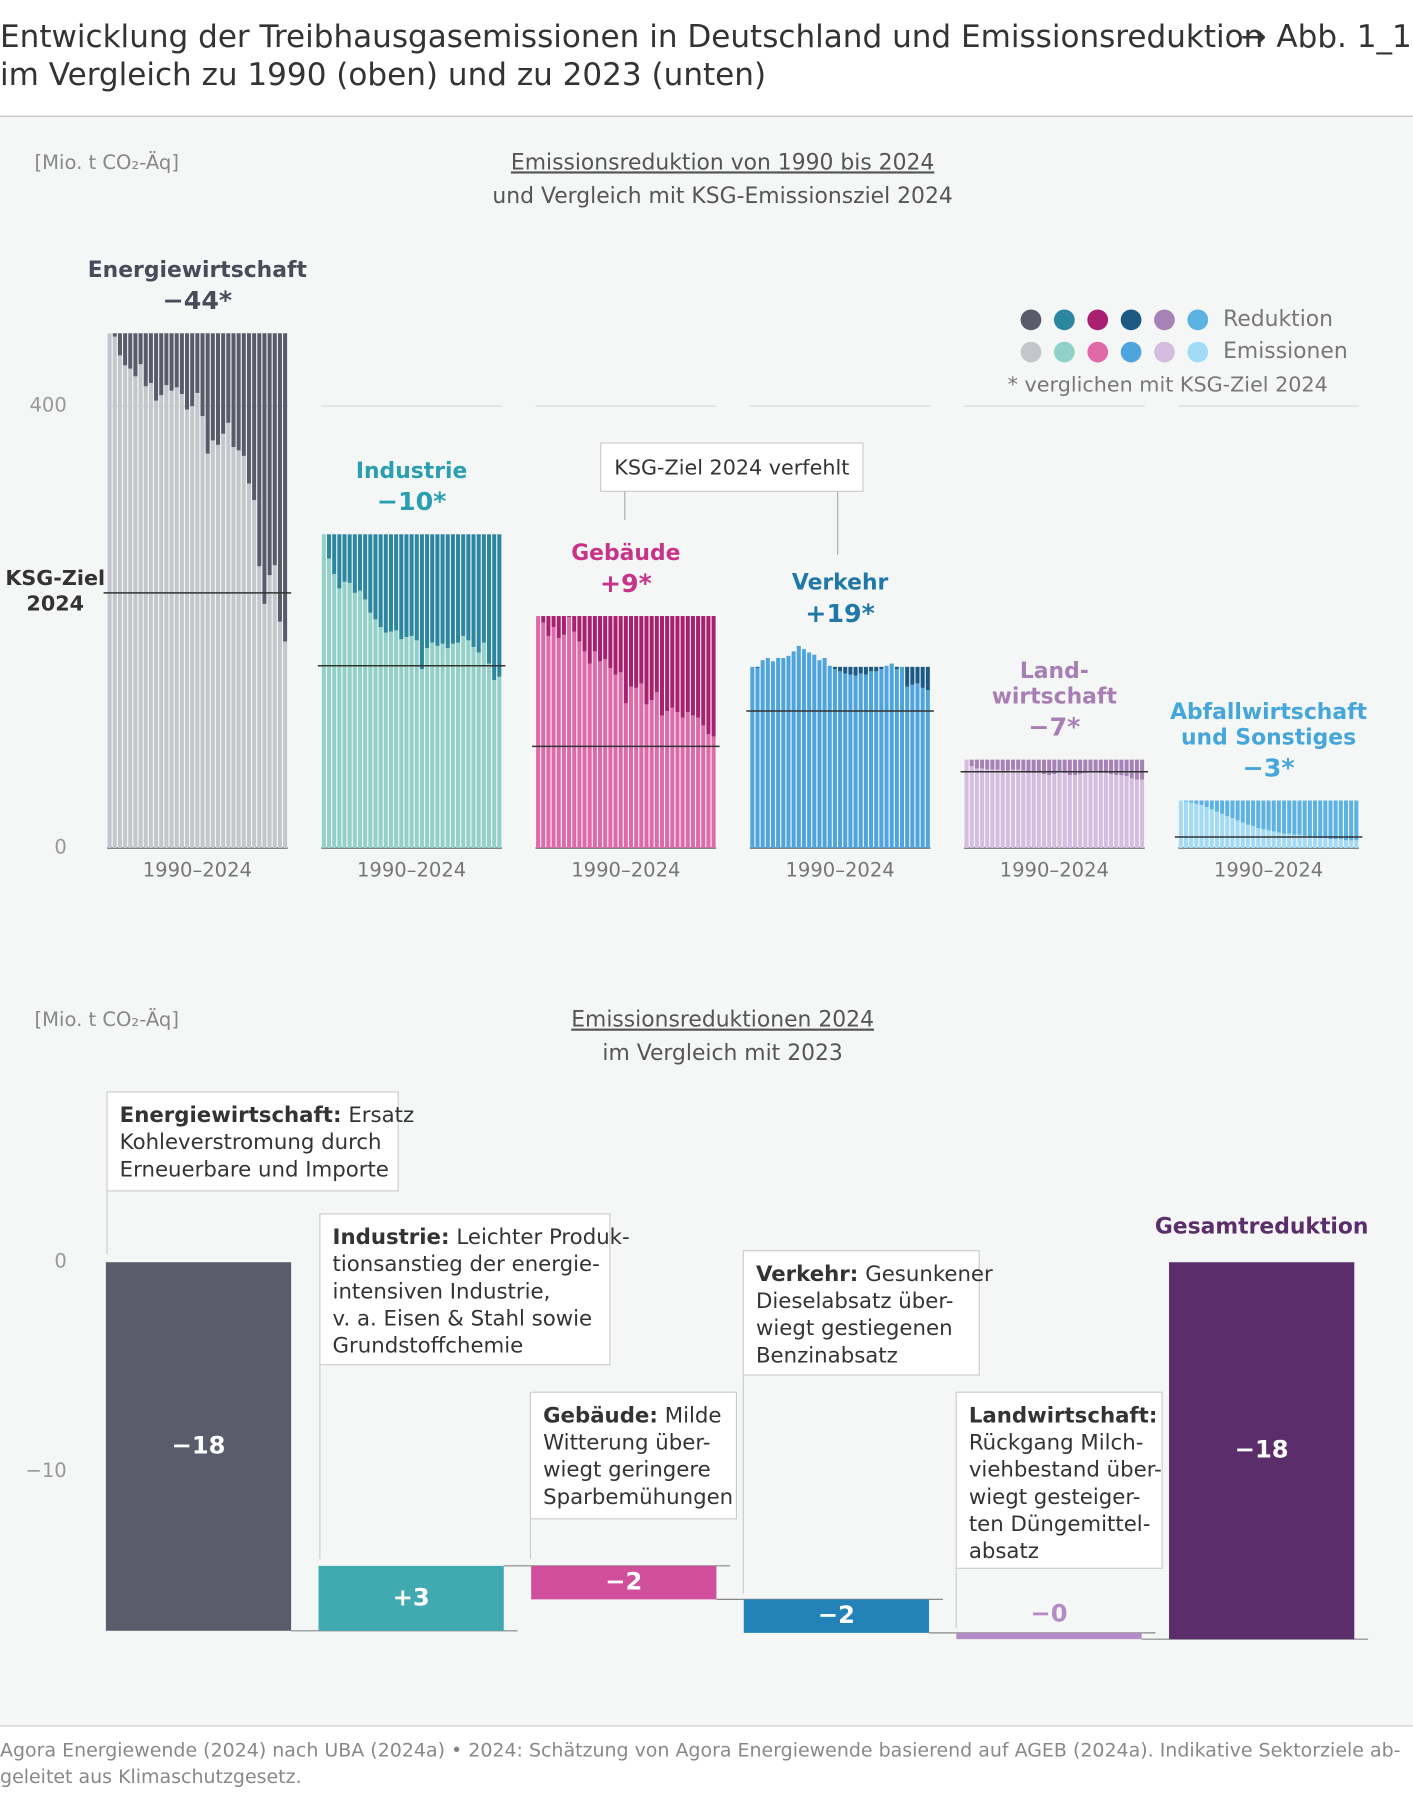 The width and height of the screenshot is (1413, 1803). What do you see at coordinates (1065, 1470) in the screenshot?
I see `annotation-line: viehbestand über-` at bounding box center [1065, 1470].